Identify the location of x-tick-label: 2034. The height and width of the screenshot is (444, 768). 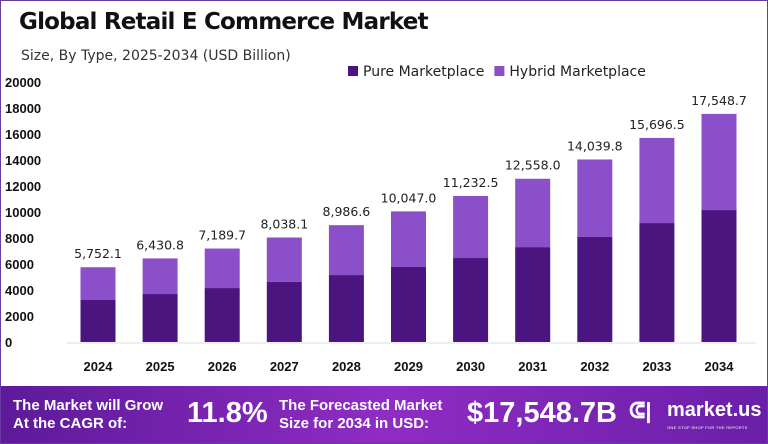
(720, 366).